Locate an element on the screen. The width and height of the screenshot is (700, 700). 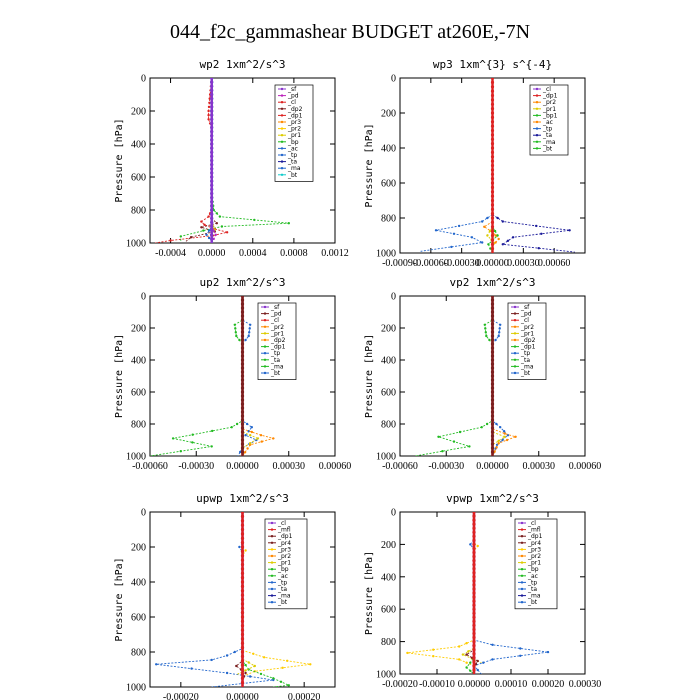
legend-label: _tp is located at coordinates (547, 129).